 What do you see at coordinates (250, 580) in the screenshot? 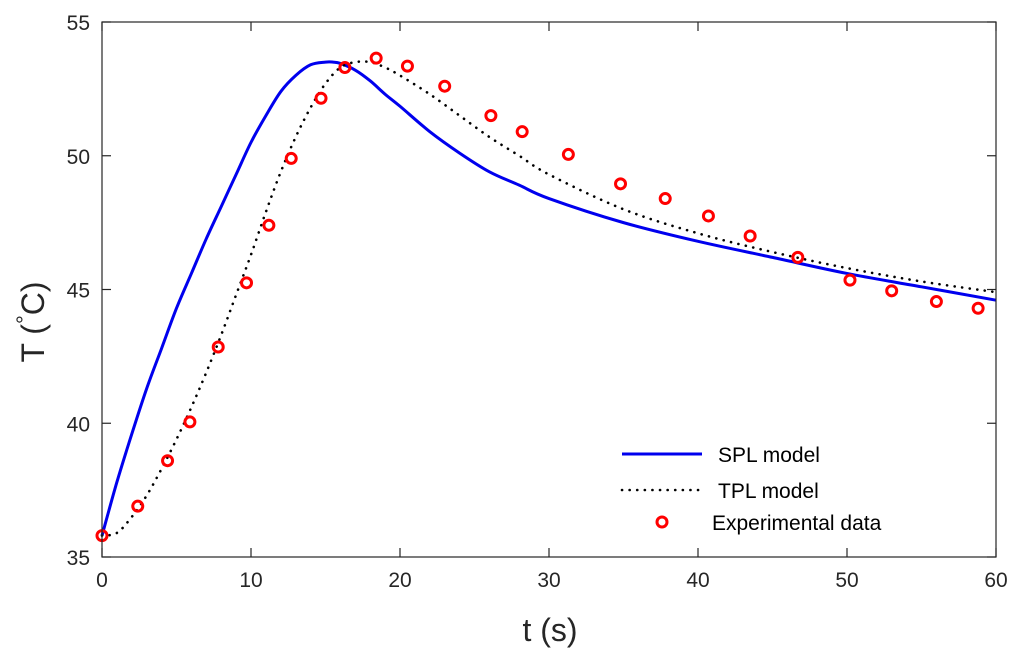
I see `x-tick-label: 10` at bounding box center [250, 580].